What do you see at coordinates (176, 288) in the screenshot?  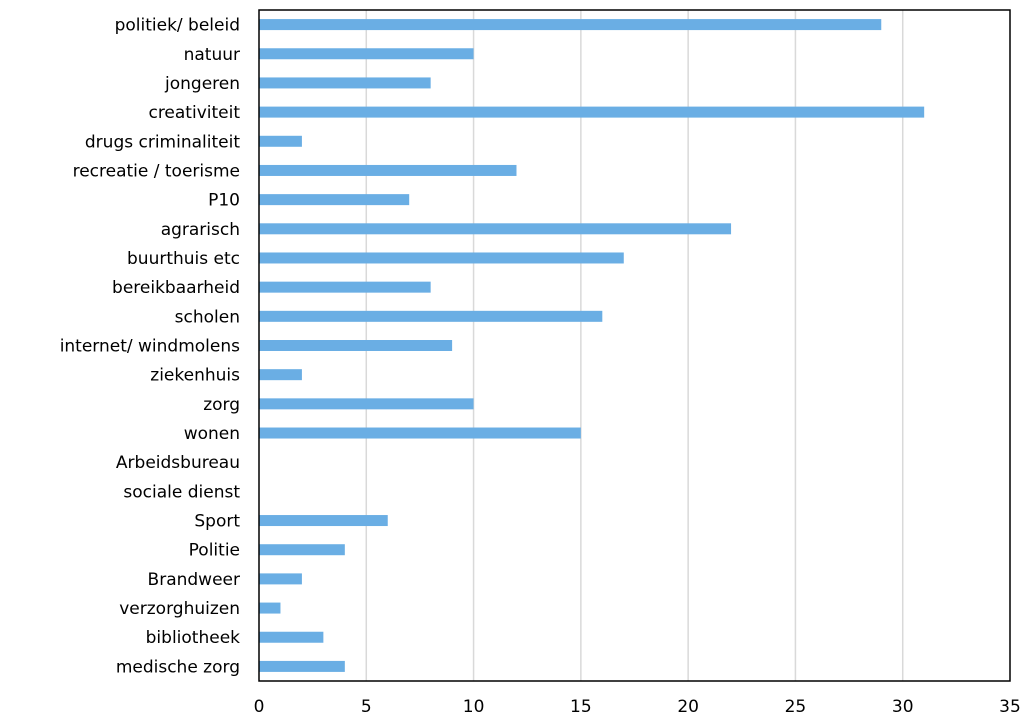 I see `category-label: bereikbaarheid` at bounding box center [176, 288].